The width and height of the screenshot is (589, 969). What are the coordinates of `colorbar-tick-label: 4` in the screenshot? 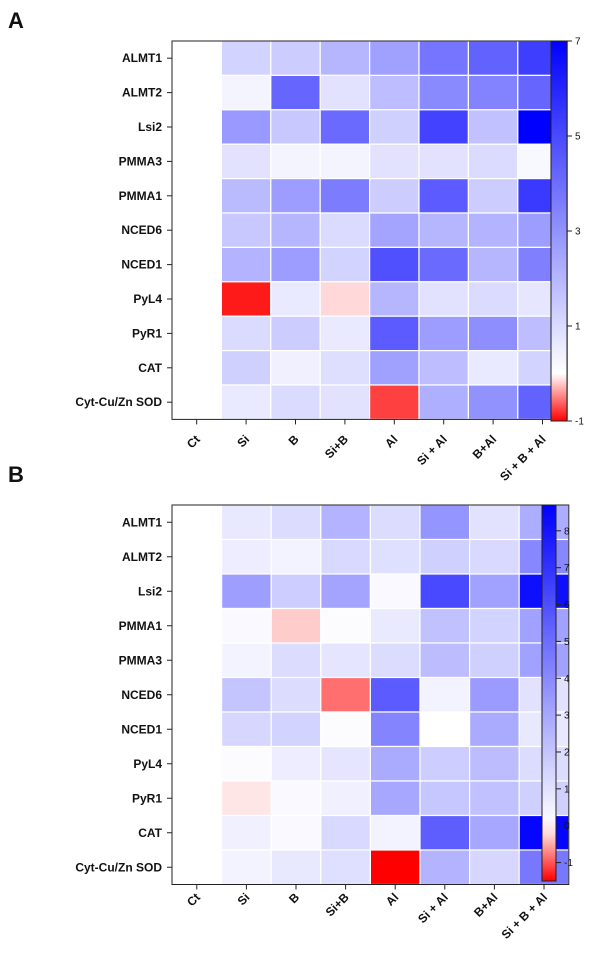 It's located at (567, 679).